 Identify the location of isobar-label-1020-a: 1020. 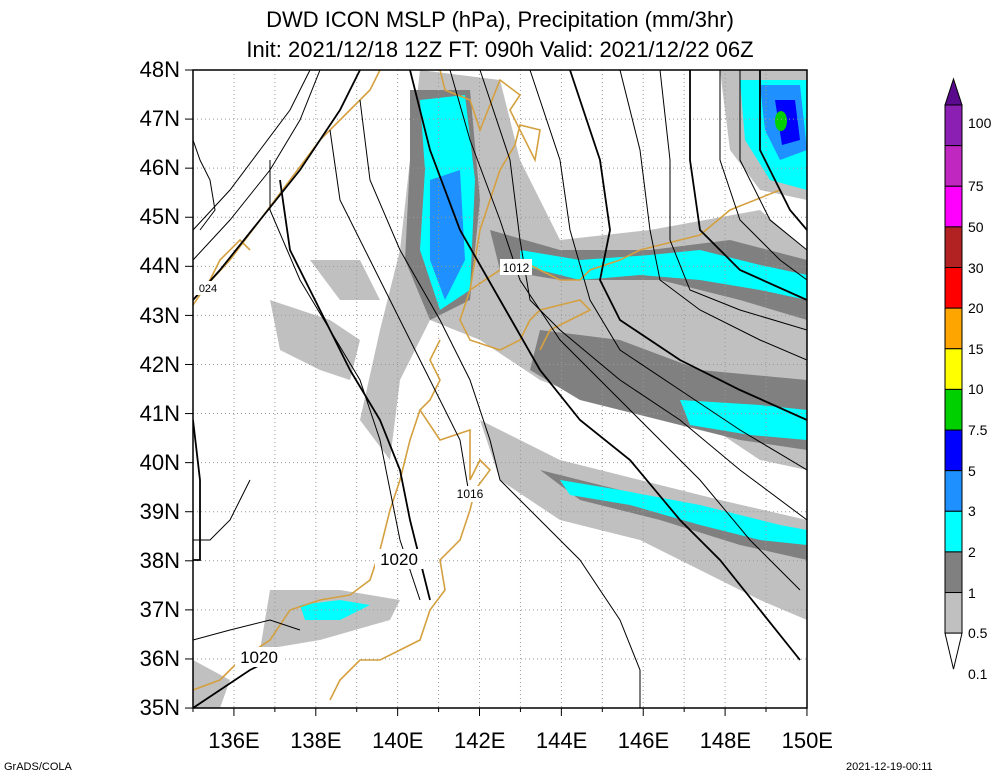
(399, 559).